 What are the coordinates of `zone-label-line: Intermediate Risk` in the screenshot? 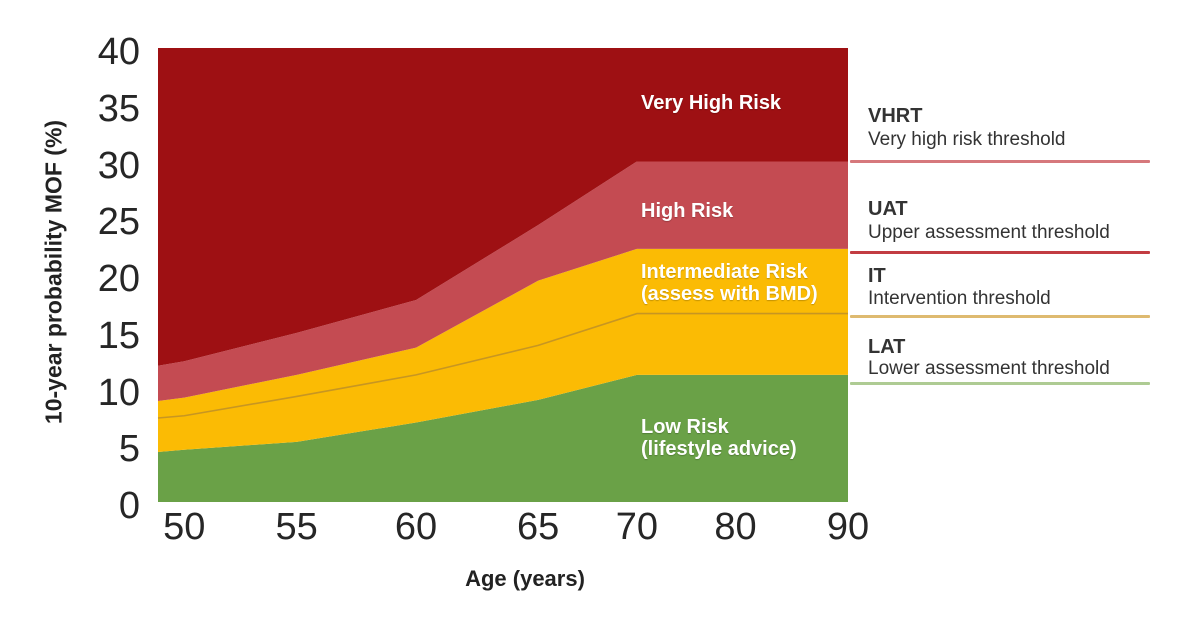 It's located at (724, 272).